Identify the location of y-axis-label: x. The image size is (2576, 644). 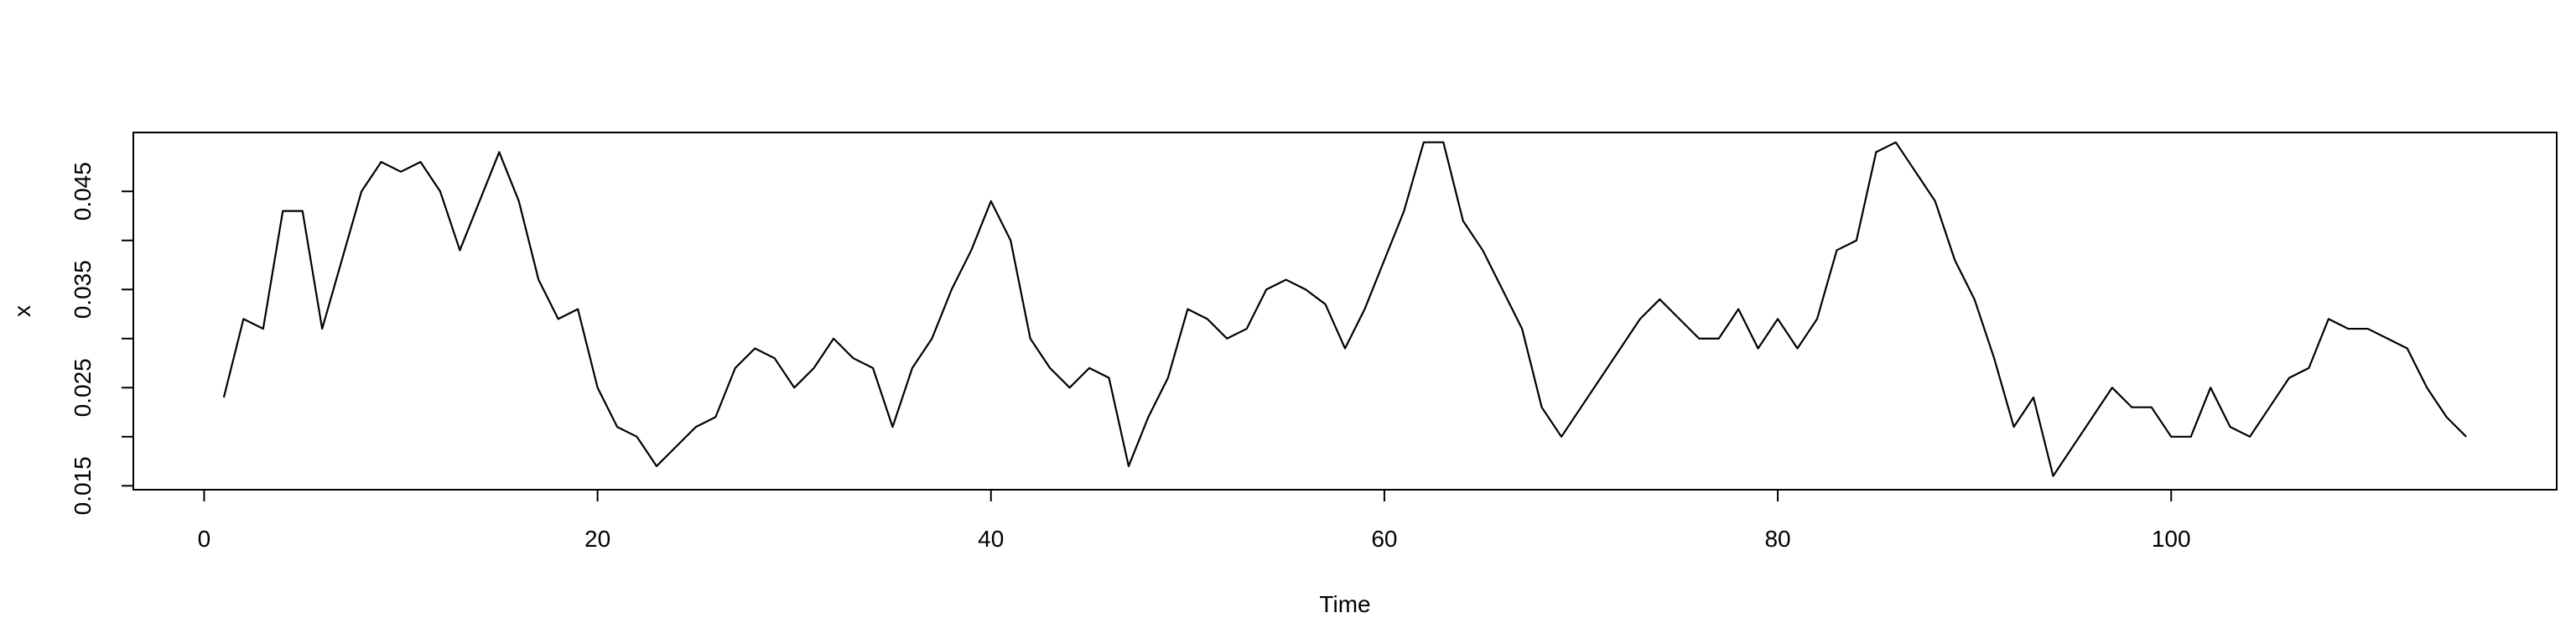
(22, 311).